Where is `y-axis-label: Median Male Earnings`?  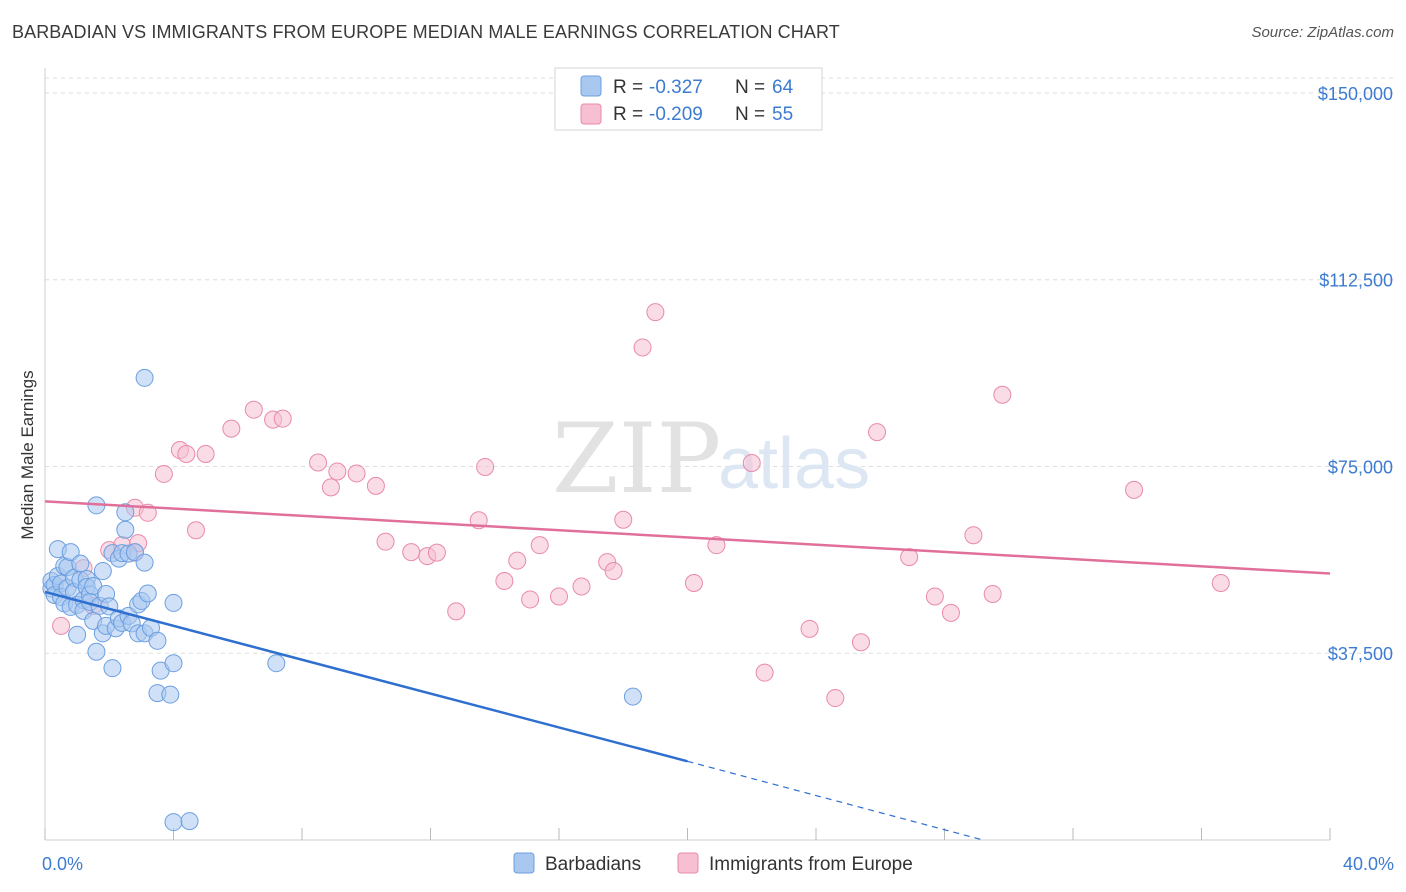
y-axis-label: Median Male Earnings is located at coordinates (27, 454).